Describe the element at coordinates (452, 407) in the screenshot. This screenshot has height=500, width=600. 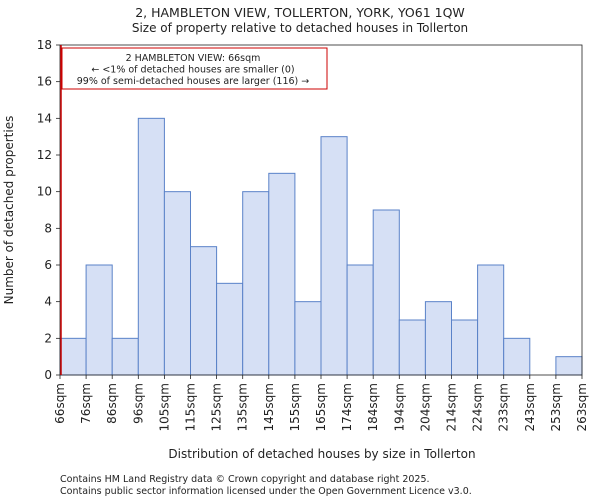
I see `x-tick-label: 214sqm` at that location.